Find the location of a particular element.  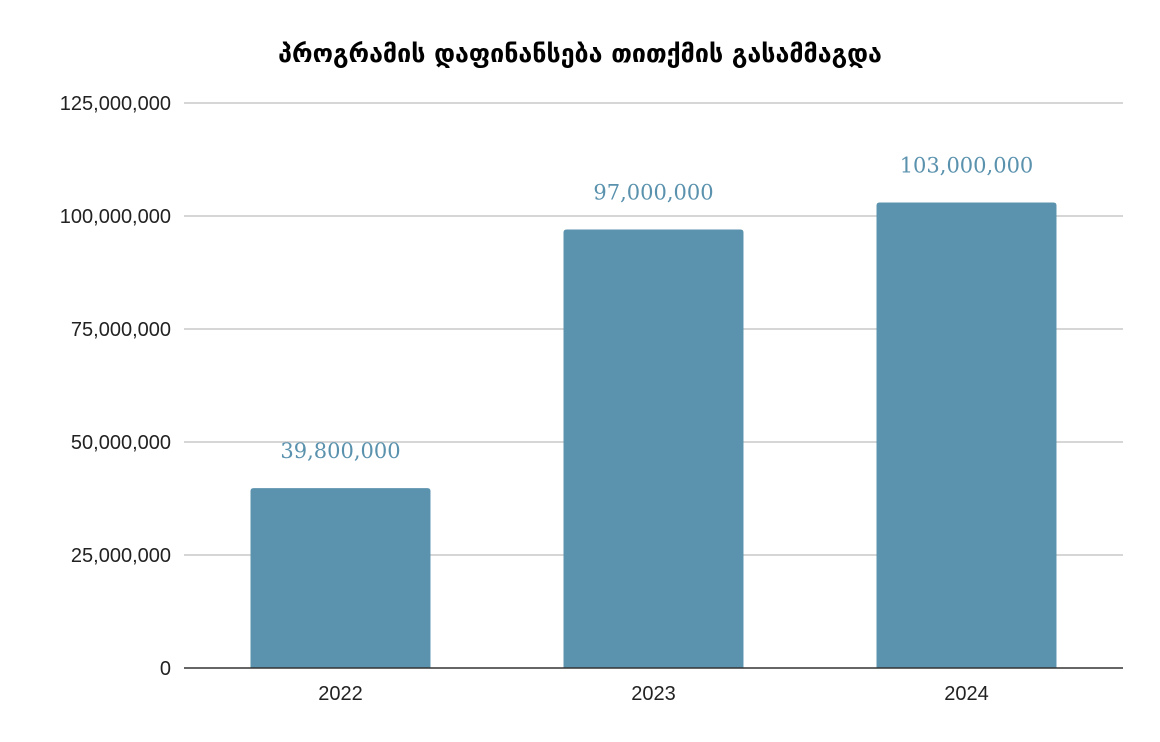

y-tick-label: 0 is located at coordinates (165, 669).